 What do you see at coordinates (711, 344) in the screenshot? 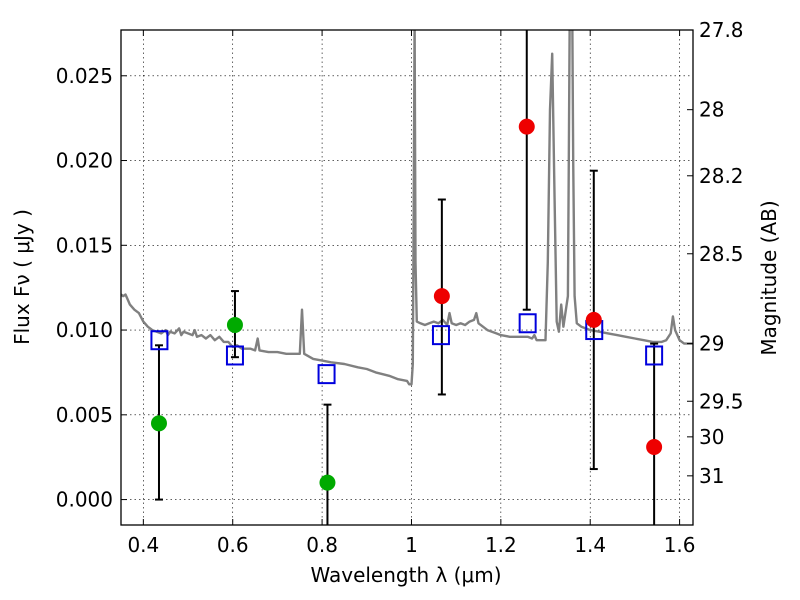
I see `right-tick-label: 29` at bounding box center [711, 344].